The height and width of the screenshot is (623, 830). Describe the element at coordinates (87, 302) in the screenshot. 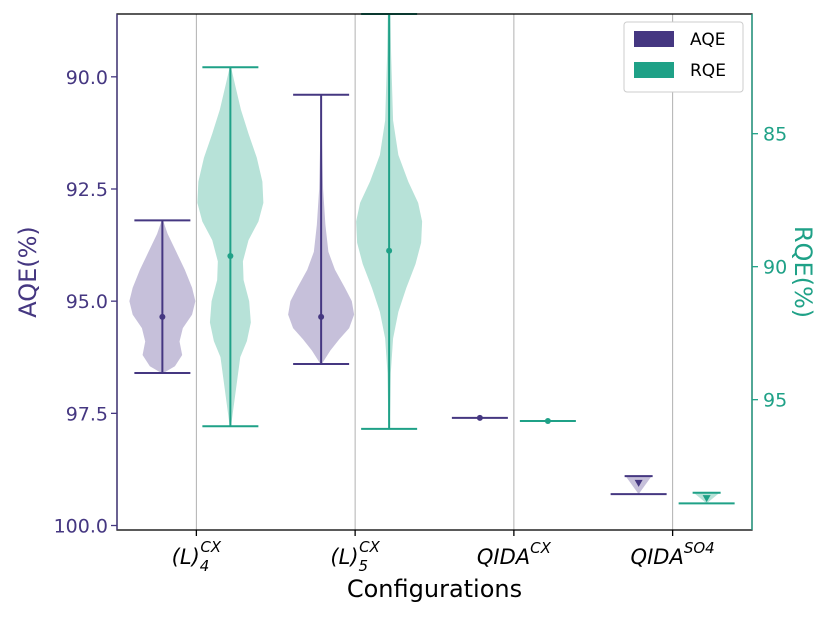

I see `left-tick-label: 95.0` at that location.